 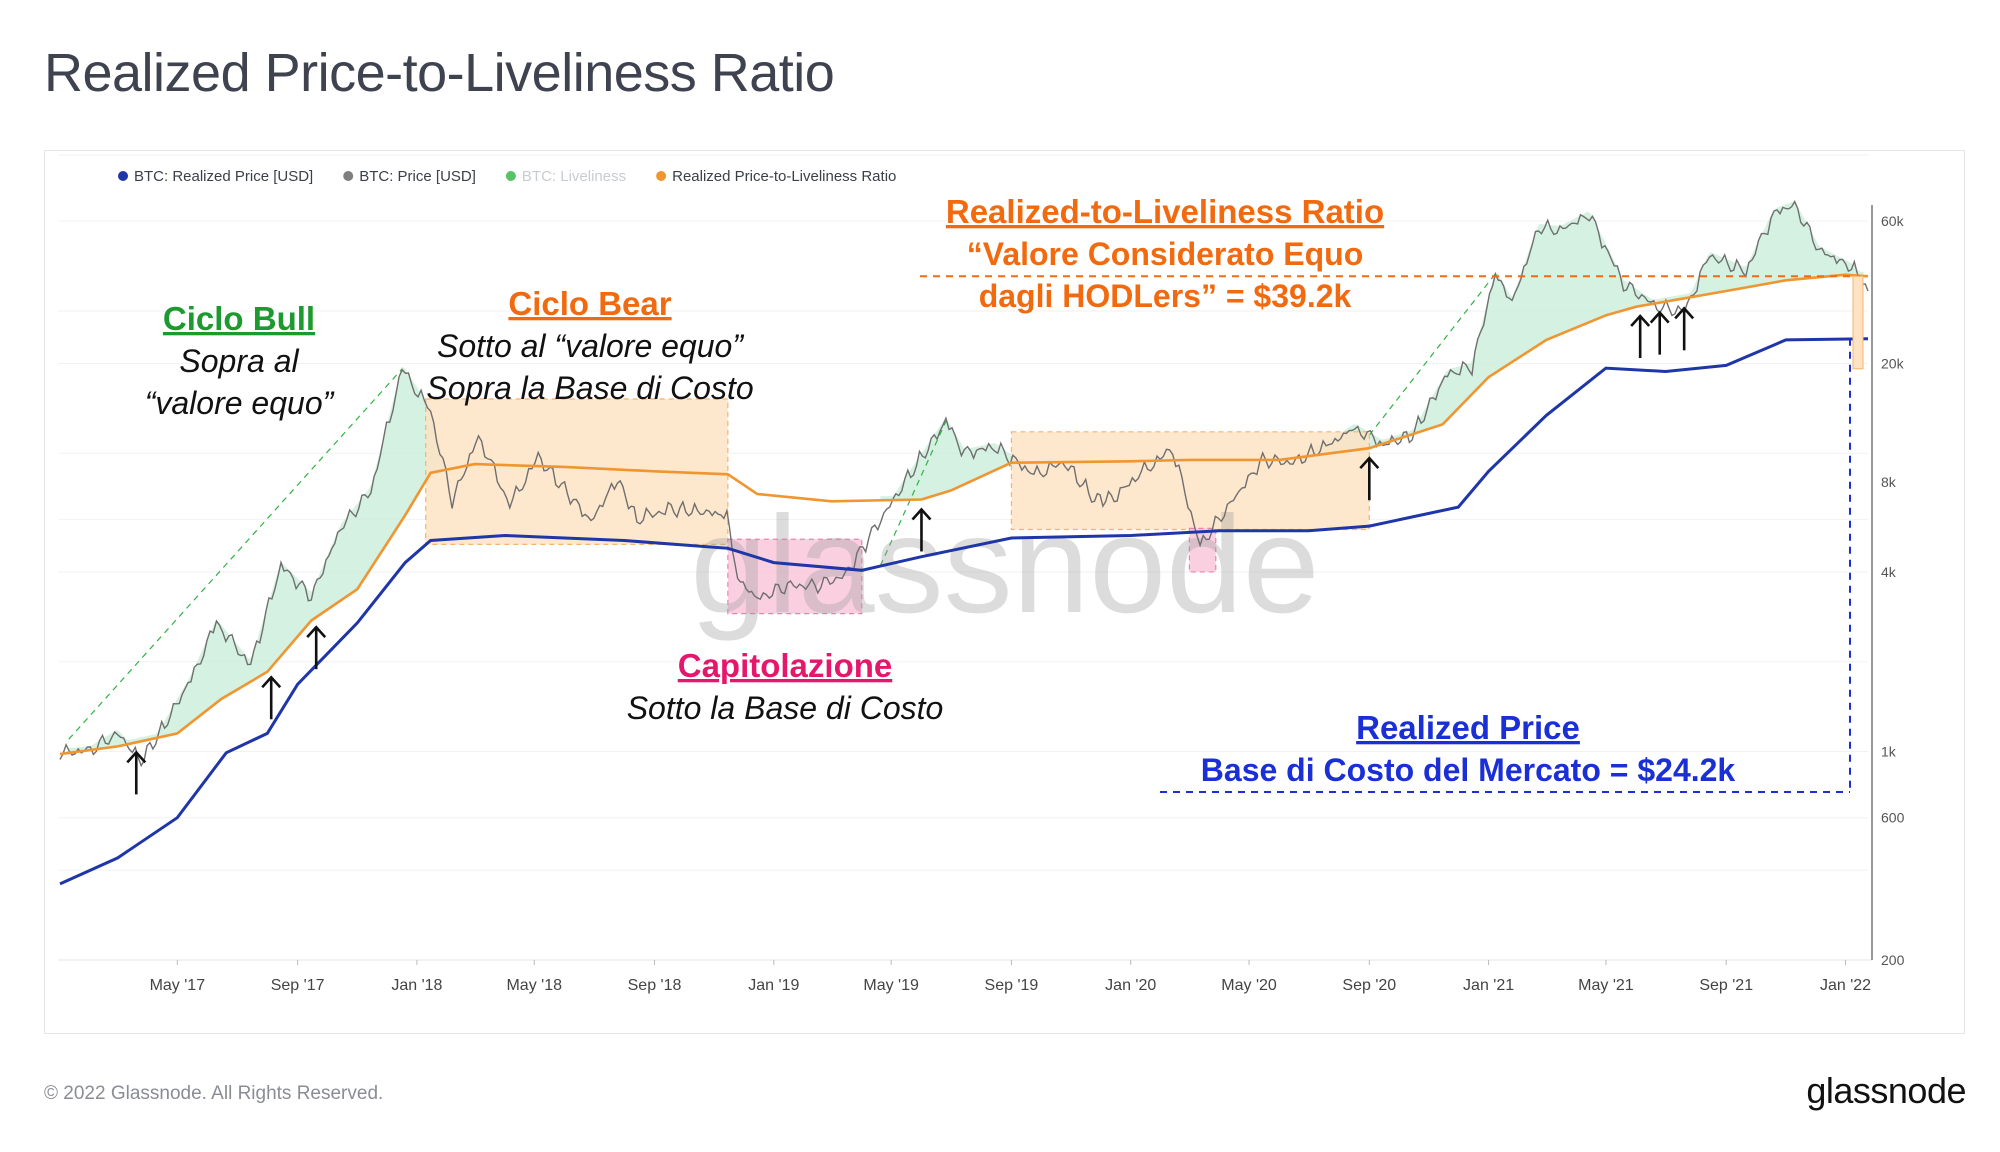 What do you see at coordinates (178, 985) in the screenshot?
I see `x-tick-label: May '17` at bounding box center [178, 985].